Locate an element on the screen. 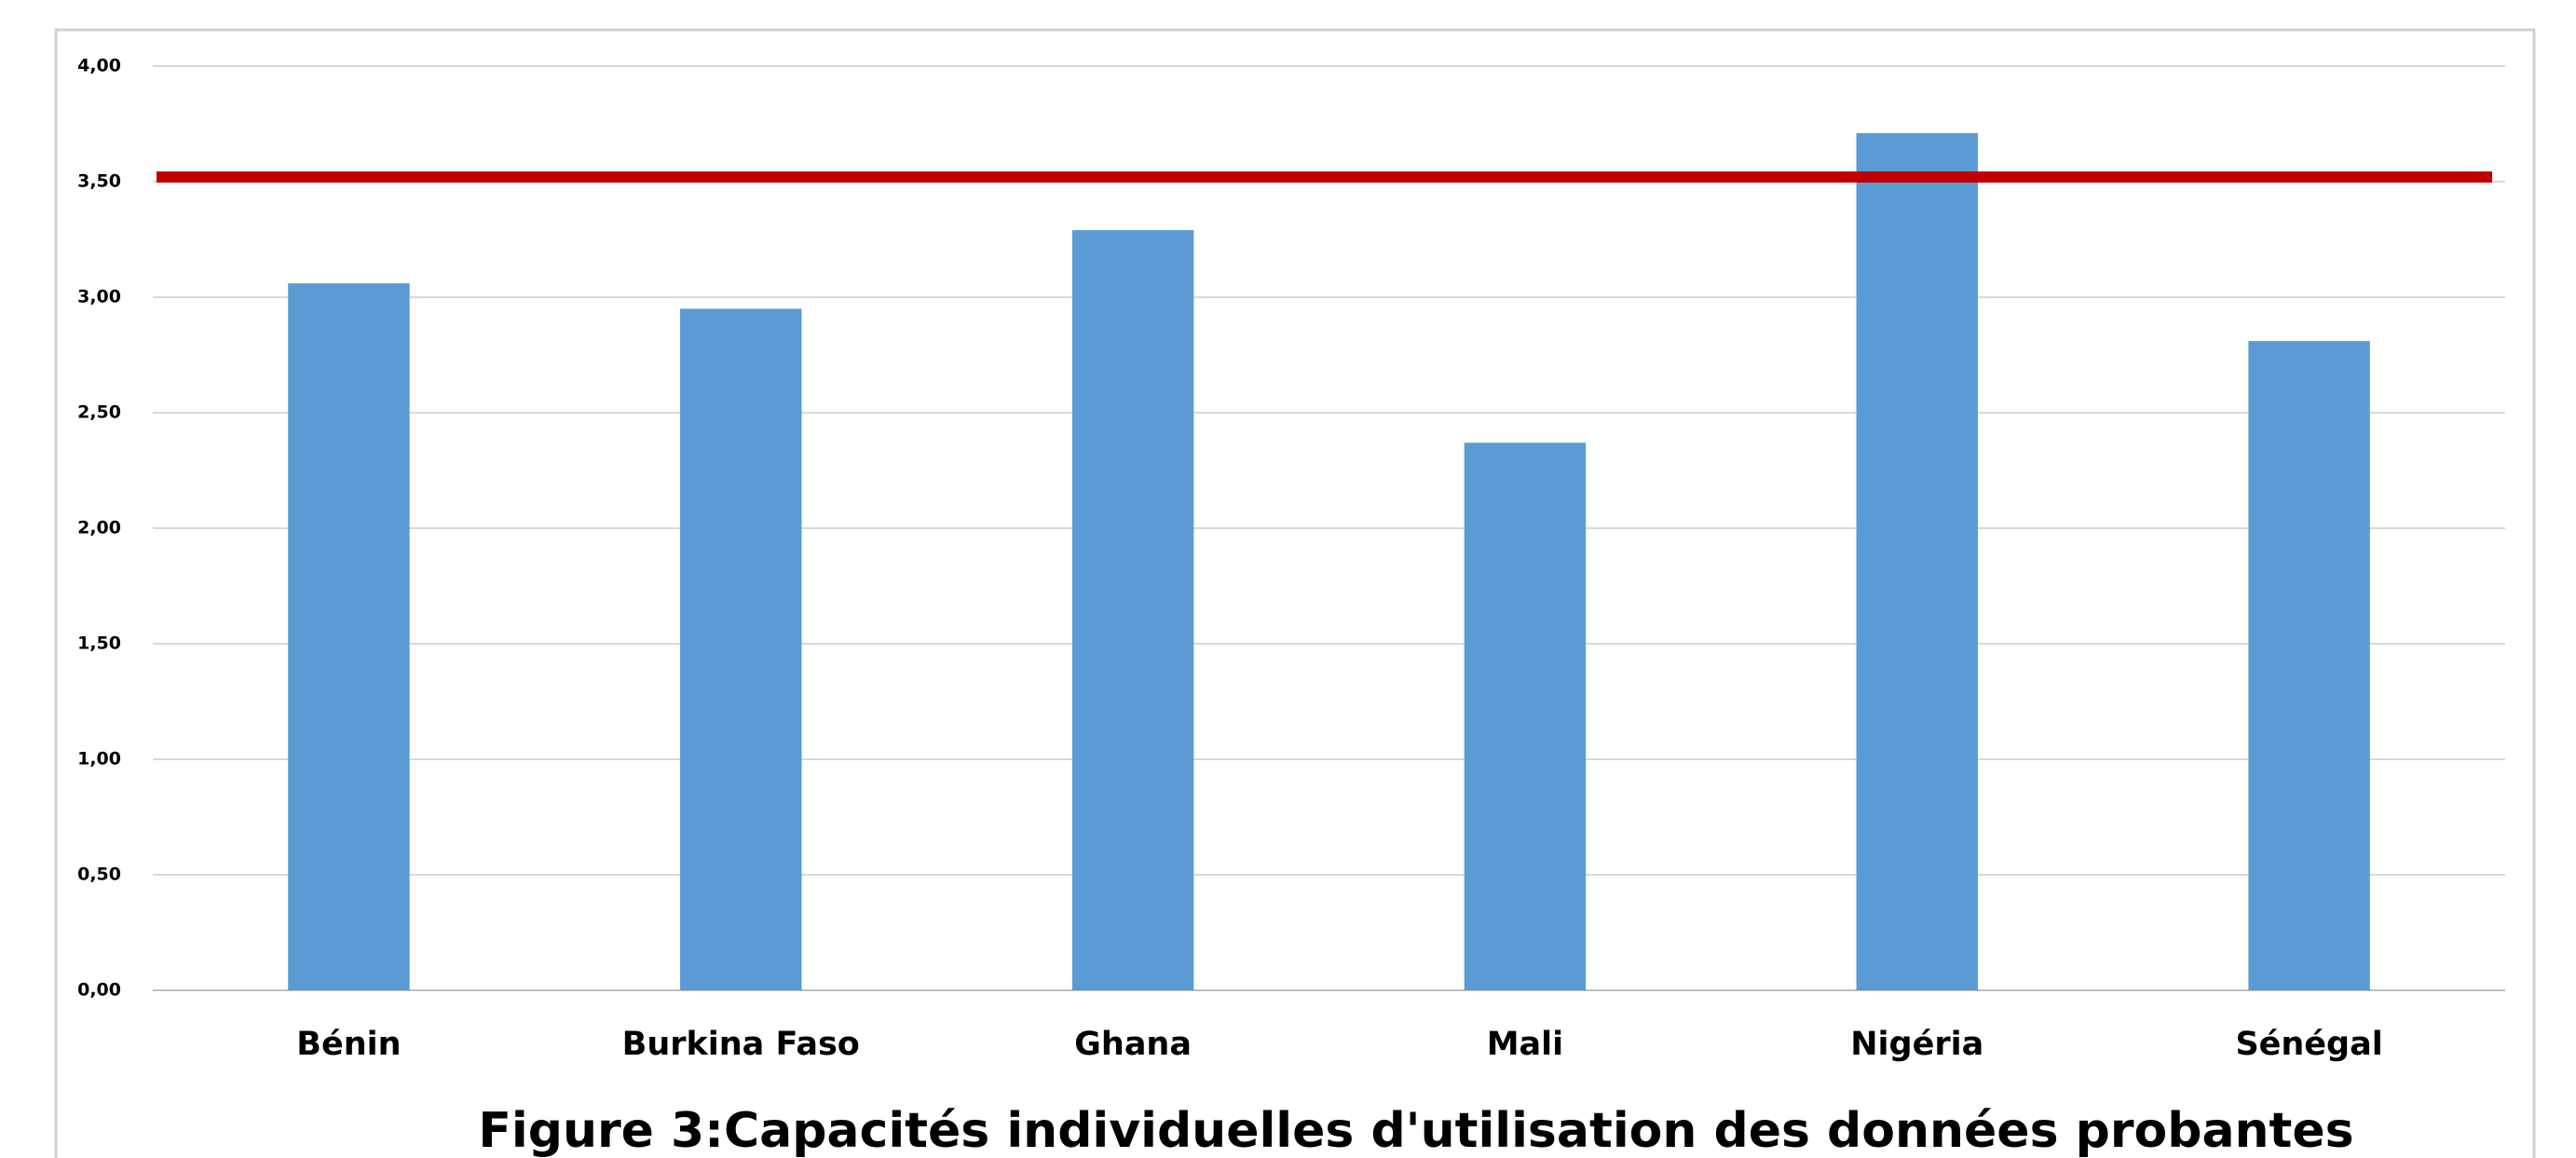 The height and width of the screenshot is (1158, 2576). y-tick-label: 0,50 is located at coordinates (99, 875).